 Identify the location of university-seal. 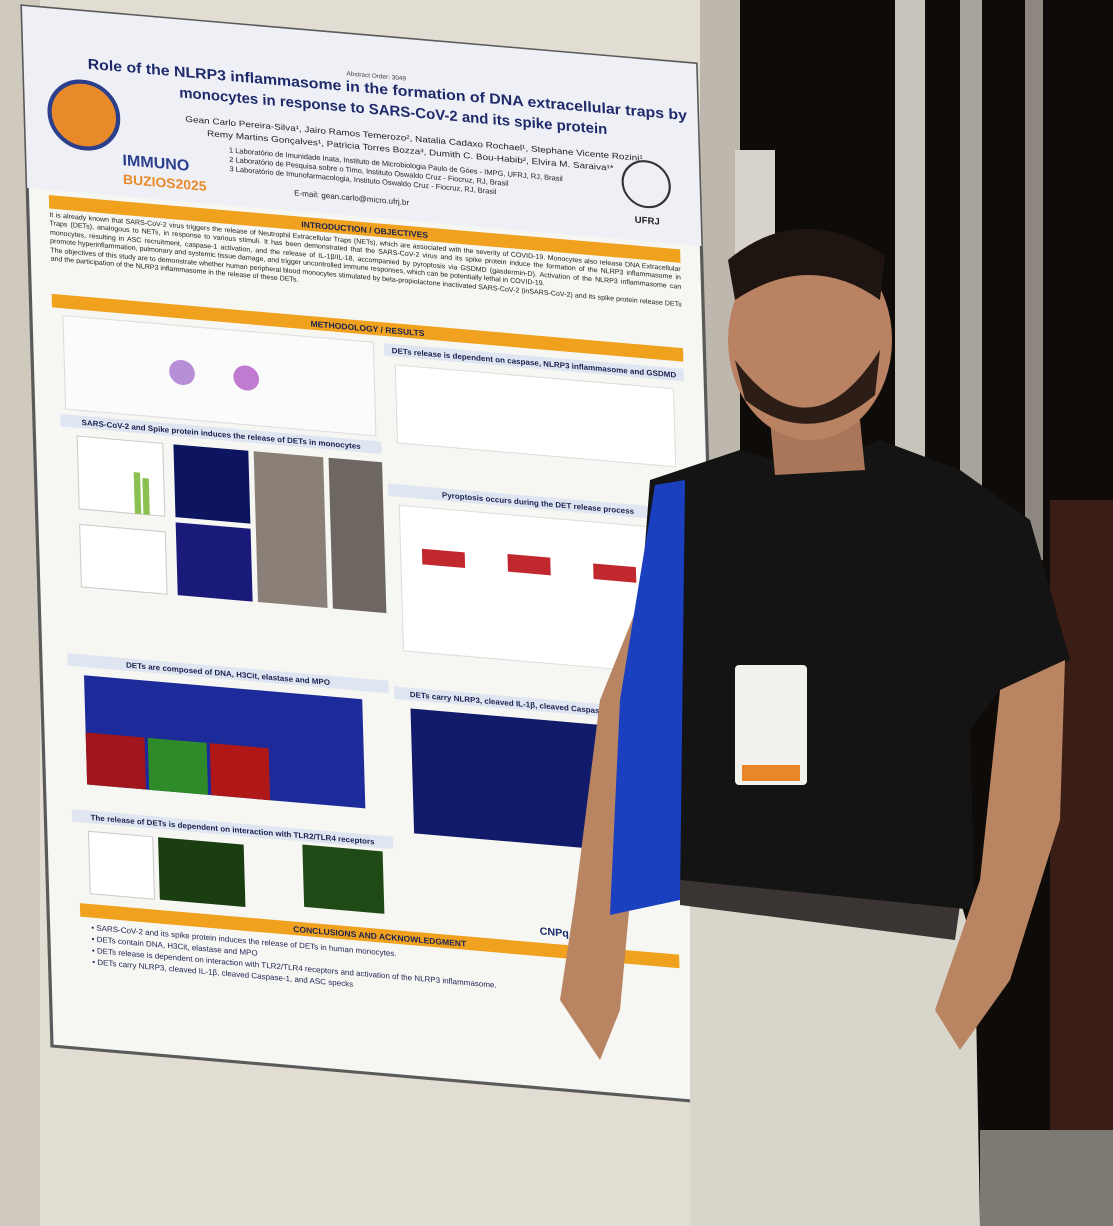
(646, 184).